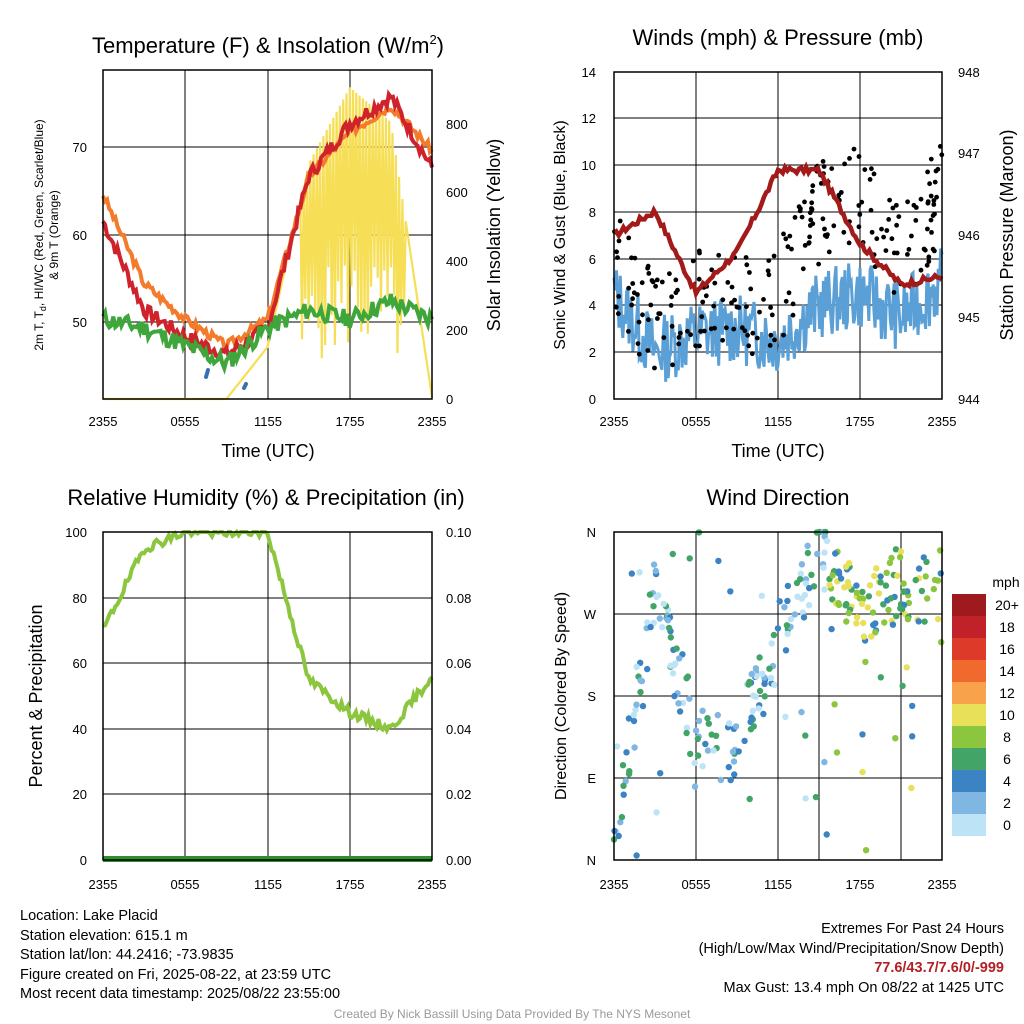 This screenshot has width=1024, height=1024. Describe the element at coordinates (36, 695) in the screenshot. I see `rh-ylabel: Percent & Precipitation` at that location.